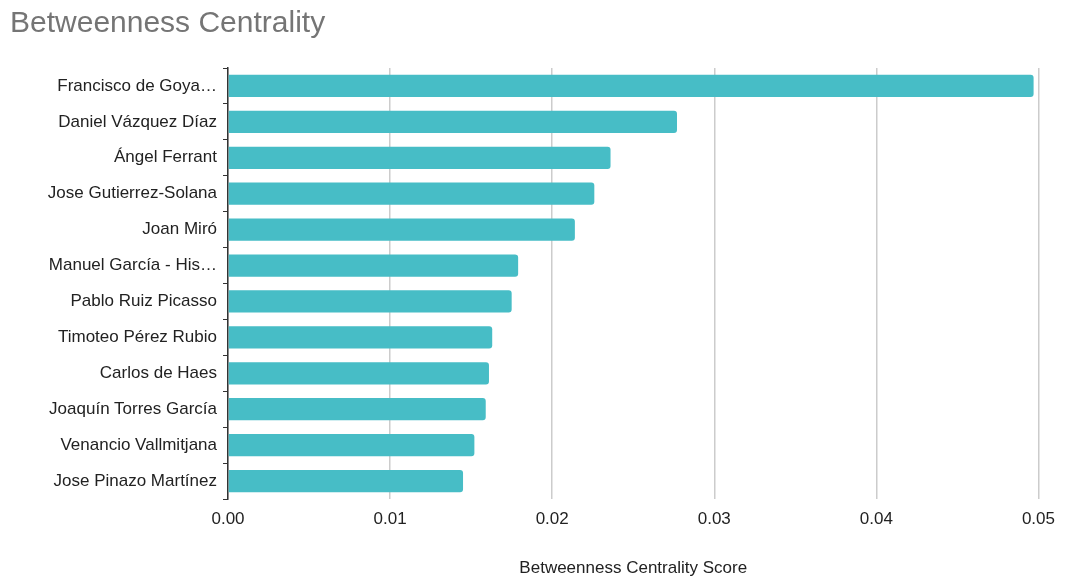 Image resolution: width=1065 pixels, height=583 pixels. Describe the element at coordinates (137, 121) in the screenshot. I see `y-tick-label: Daniel Vázquez Díaz` at that location.